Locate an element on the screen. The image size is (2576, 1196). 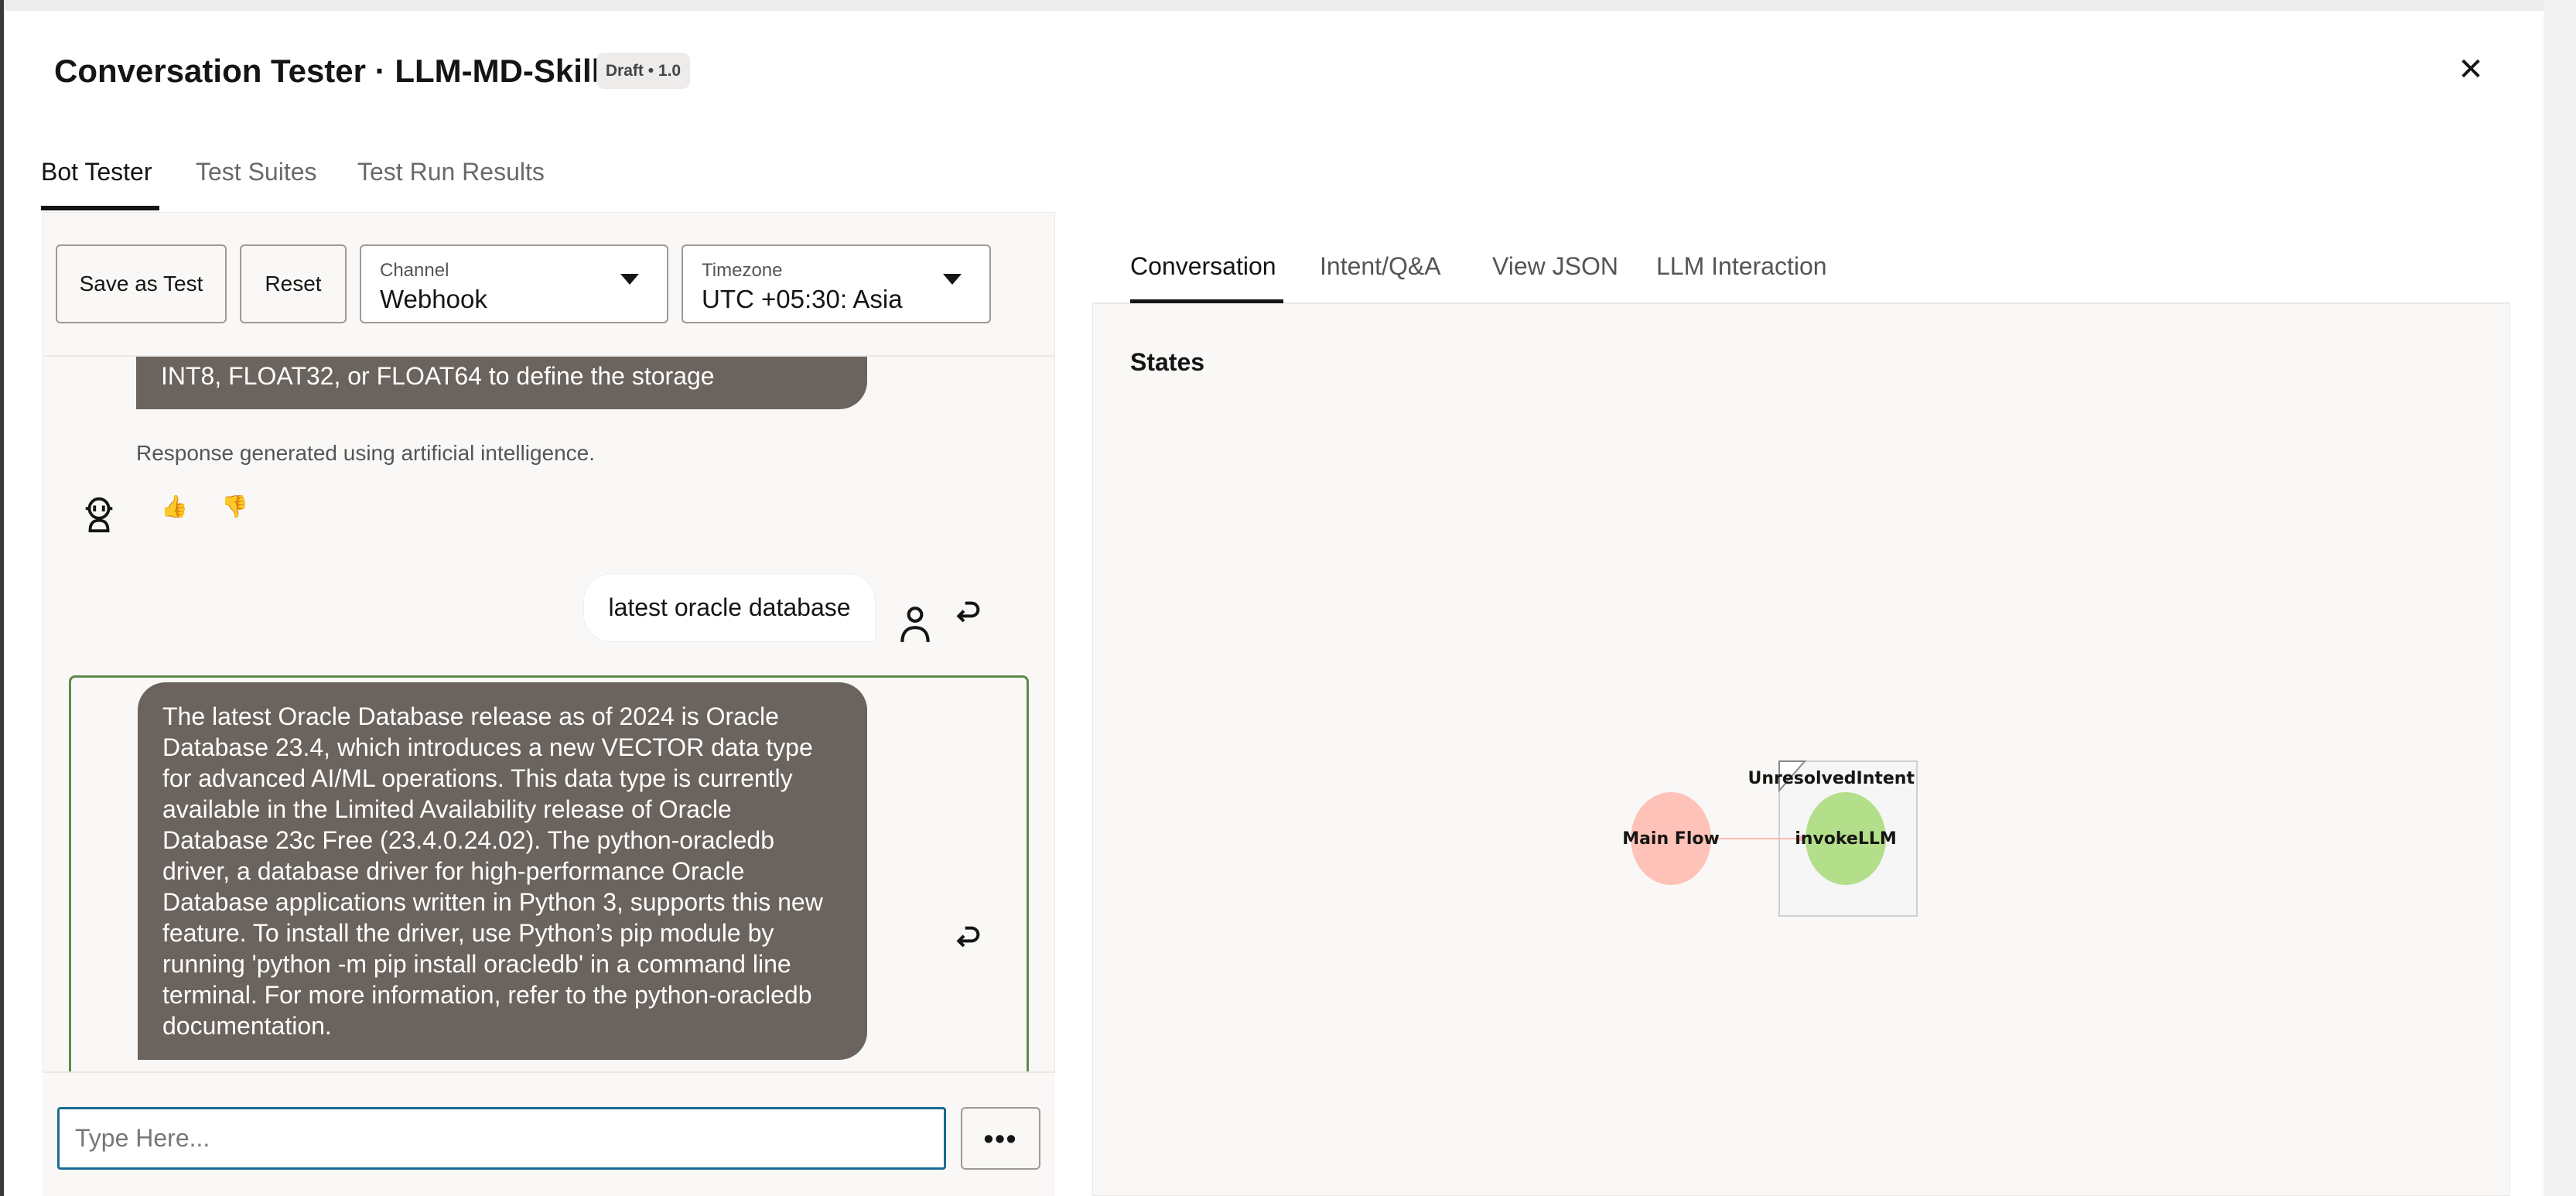
timezone-label: Timezone is located at coordinates (742, 270).